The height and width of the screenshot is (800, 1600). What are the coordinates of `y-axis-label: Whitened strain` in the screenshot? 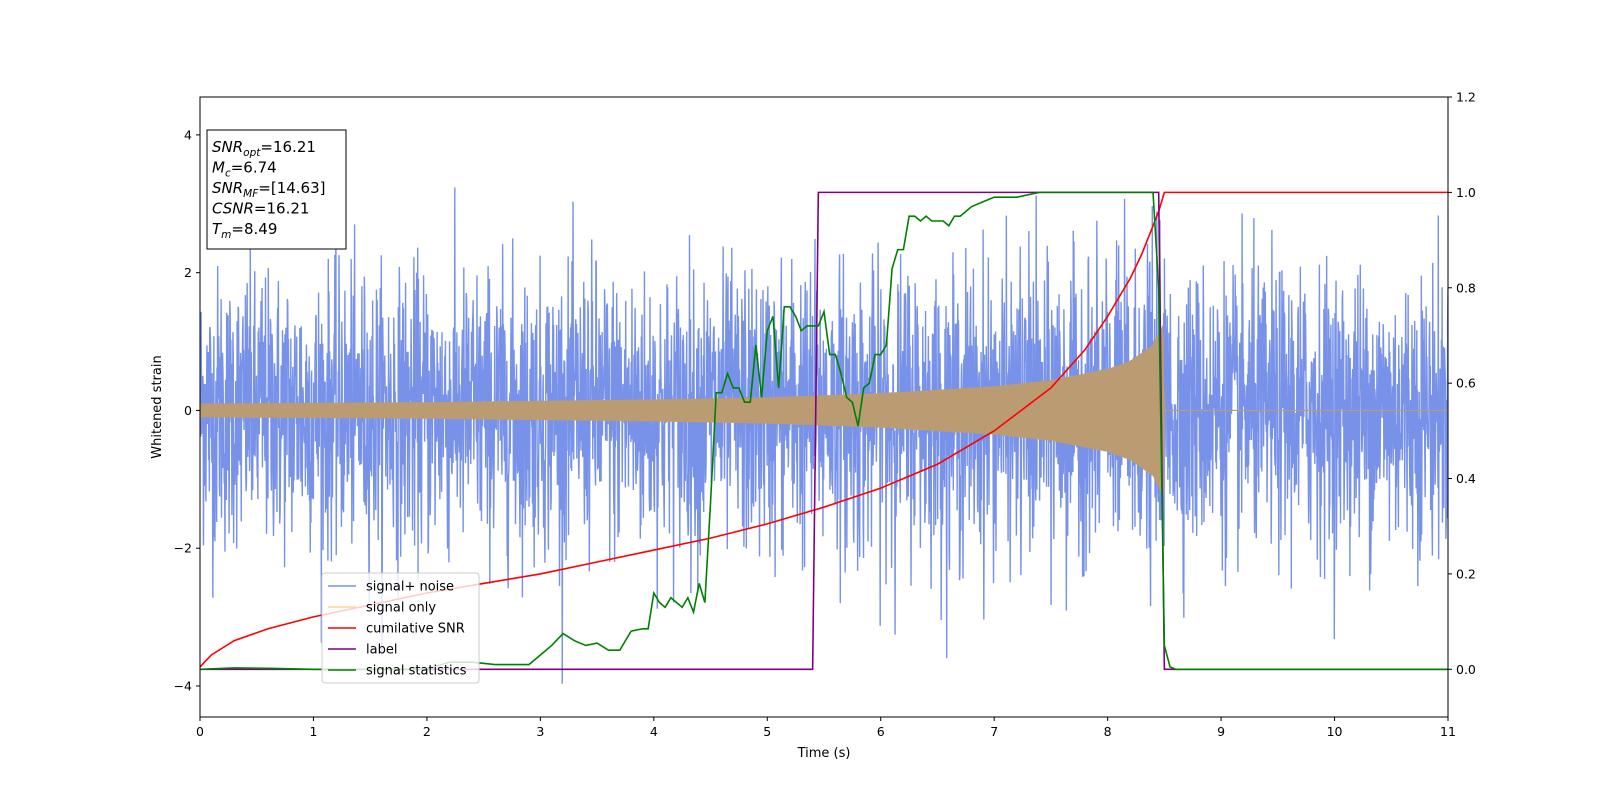 It's located at (157, 406).